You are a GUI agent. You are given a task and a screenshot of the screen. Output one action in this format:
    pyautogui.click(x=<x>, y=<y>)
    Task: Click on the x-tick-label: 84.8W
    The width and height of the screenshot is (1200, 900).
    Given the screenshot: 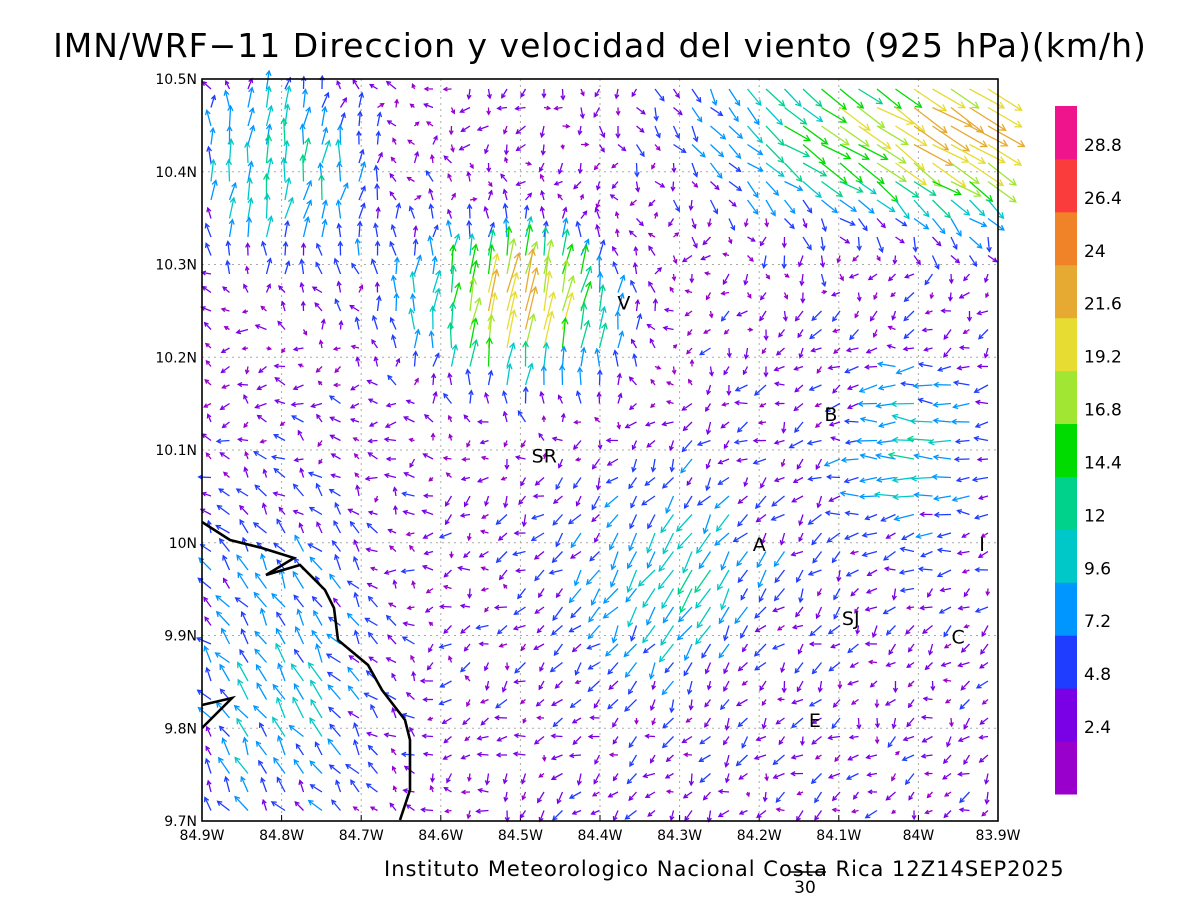 What is the action you would take?
    pyautogui.click(x=281, y=836)
    